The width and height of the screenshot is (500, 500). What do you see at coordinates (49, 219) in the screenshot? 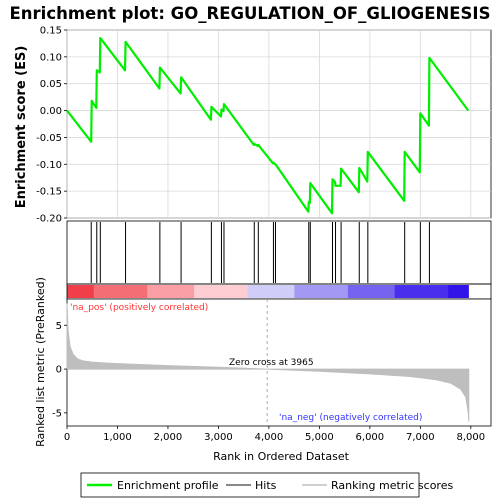
I see `es-y-tick-label: -0.20` at bounding box center [49, 219].